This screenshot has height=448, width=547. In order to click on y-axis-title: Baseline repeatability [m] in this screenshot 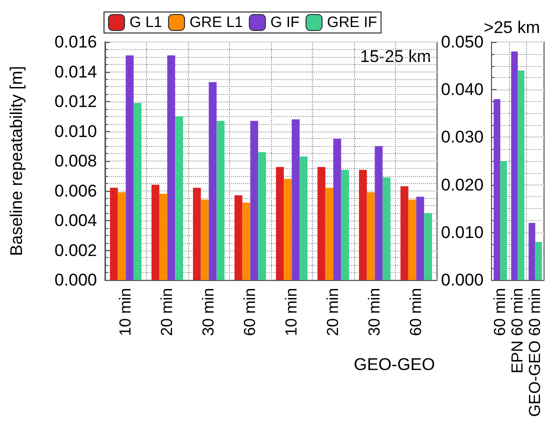, I will do `click(16, 161)`.